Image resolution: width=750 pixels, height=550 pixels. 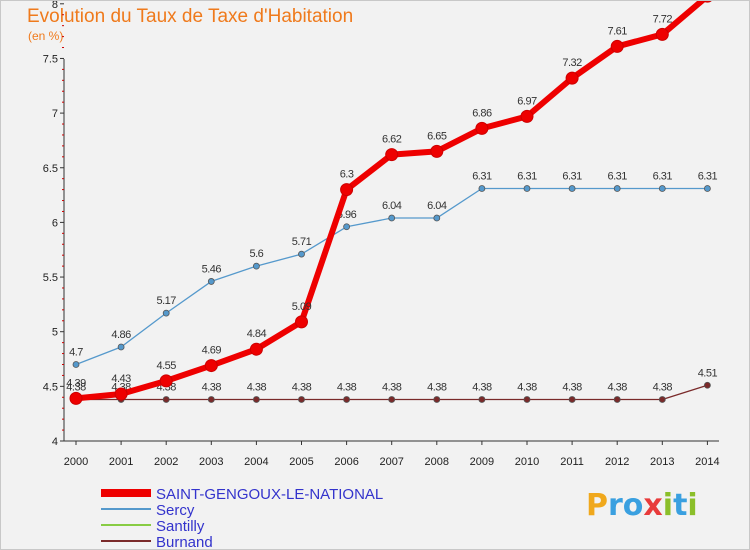 I want to click on data-label: 6.86, so click(x=482, y=113).